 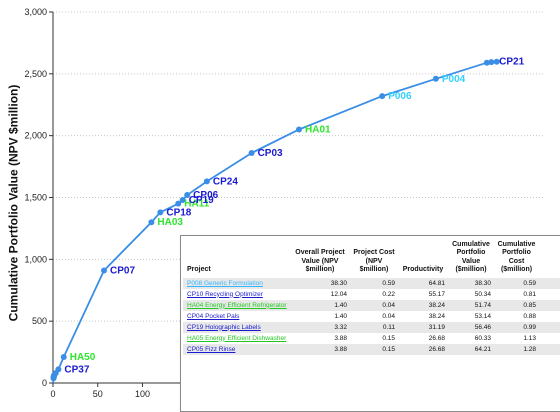 I want to click on header-cumulative-cost: Cumulative Portfolio Cost ($million), so click(x=516, y=257).